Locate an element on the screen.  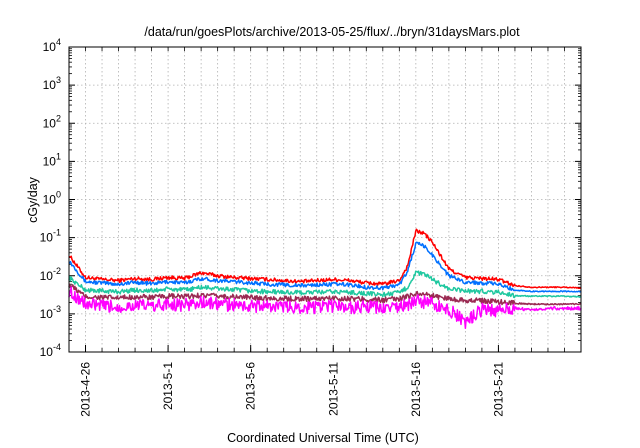
x-axis-label: Coordinated Universal Time (UTC) is located at coordinates (323, 438).